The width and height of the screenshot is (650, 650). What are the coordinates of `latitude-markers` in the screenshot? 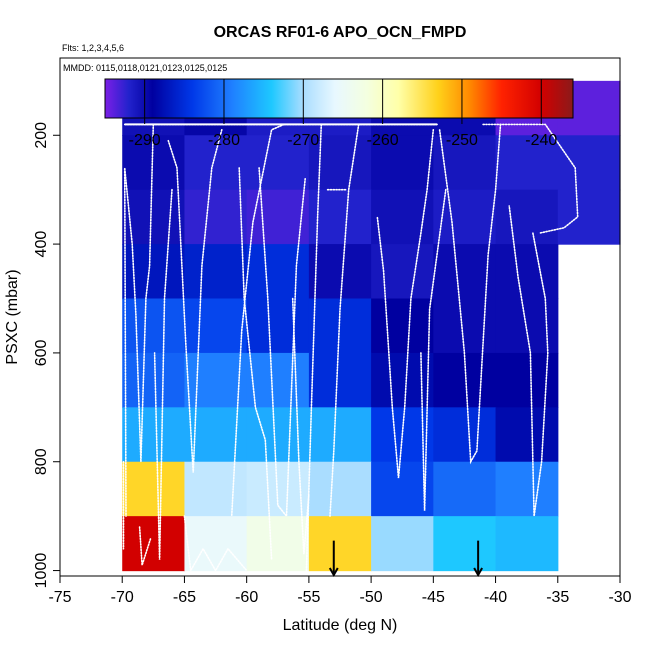 It's located at (406, 559).